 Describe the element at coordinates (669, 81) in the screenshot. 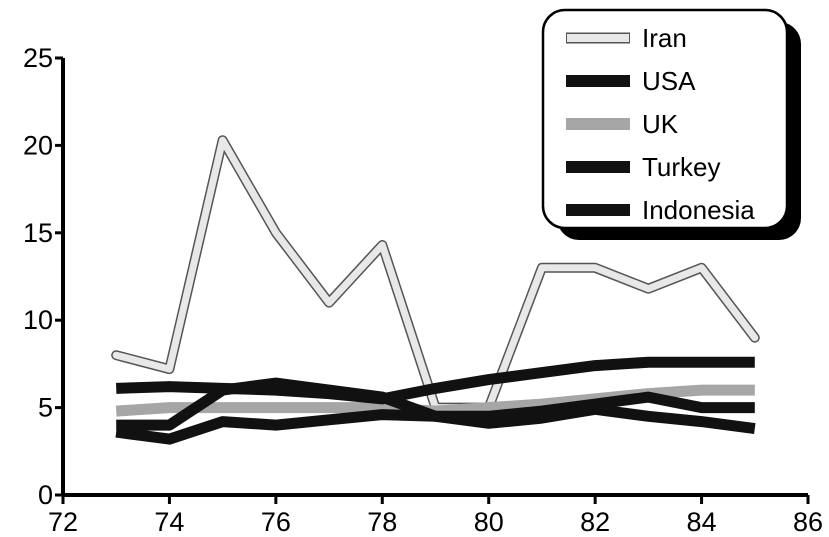

I see `legend-label-usa: USA` at that location.